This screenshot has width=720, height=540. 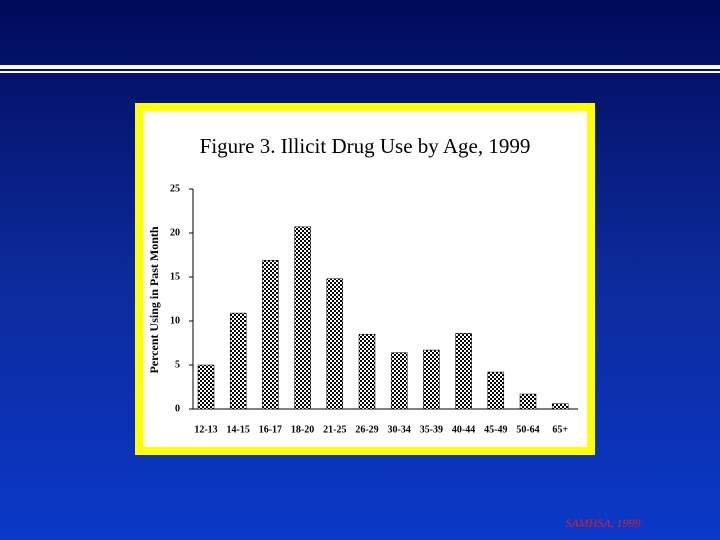 What do you see at coordinates (177, 408) in the screenshot?
I see `y-tick-label: 0` at bounding box center [177, 408].